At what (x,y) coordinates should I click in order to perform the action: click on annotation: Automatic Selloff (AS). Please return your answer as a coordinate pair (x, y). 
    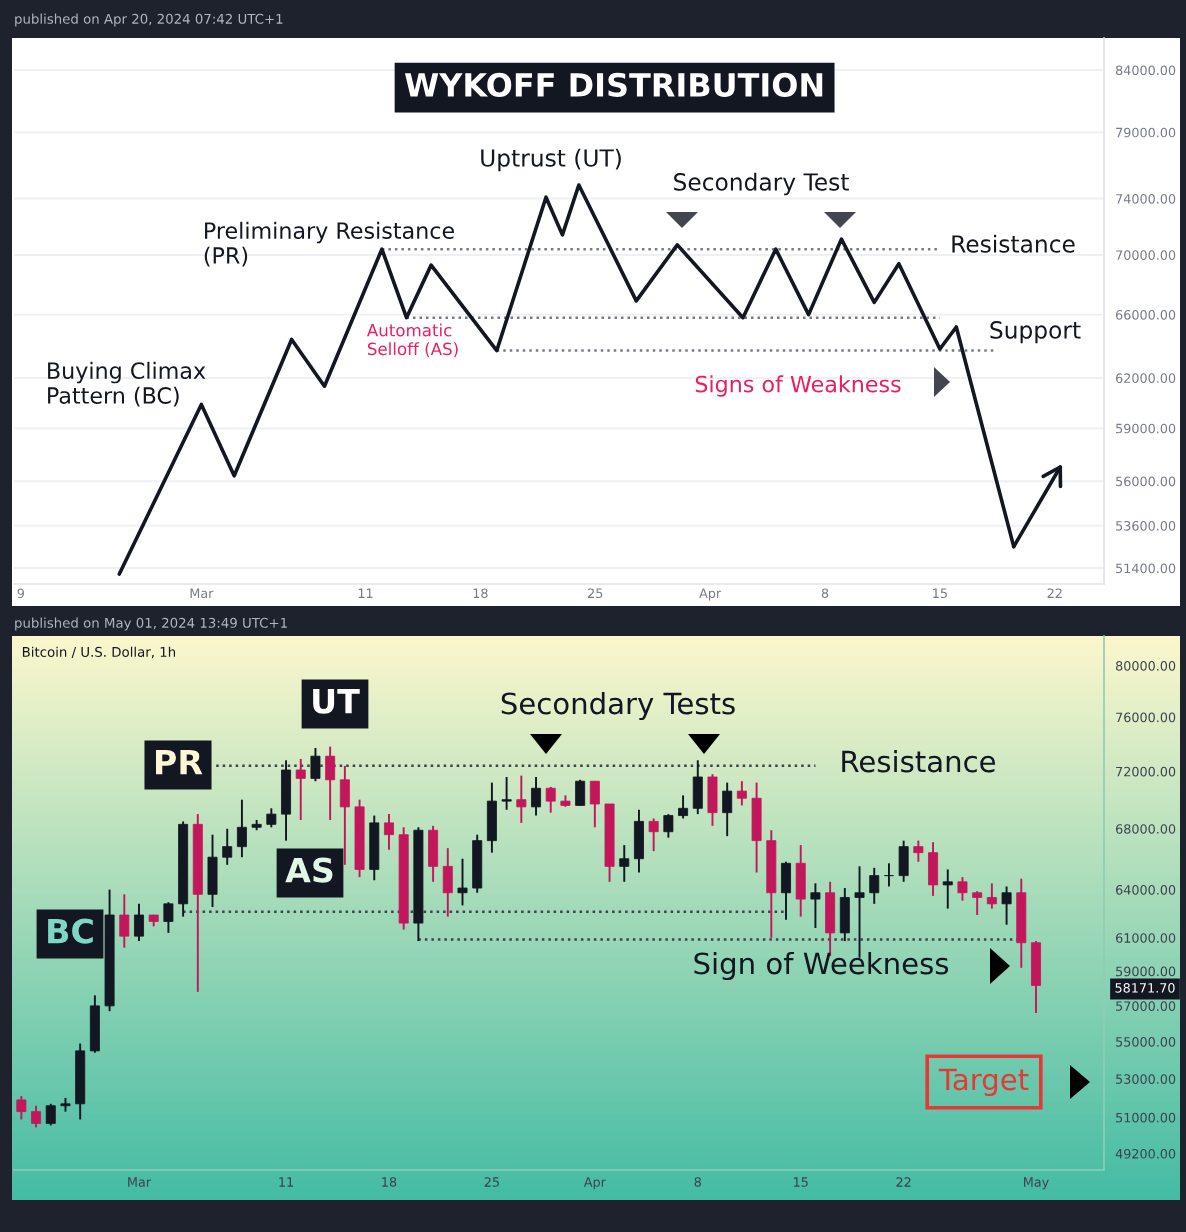
    Looking at the image, I should click on (412, 340).